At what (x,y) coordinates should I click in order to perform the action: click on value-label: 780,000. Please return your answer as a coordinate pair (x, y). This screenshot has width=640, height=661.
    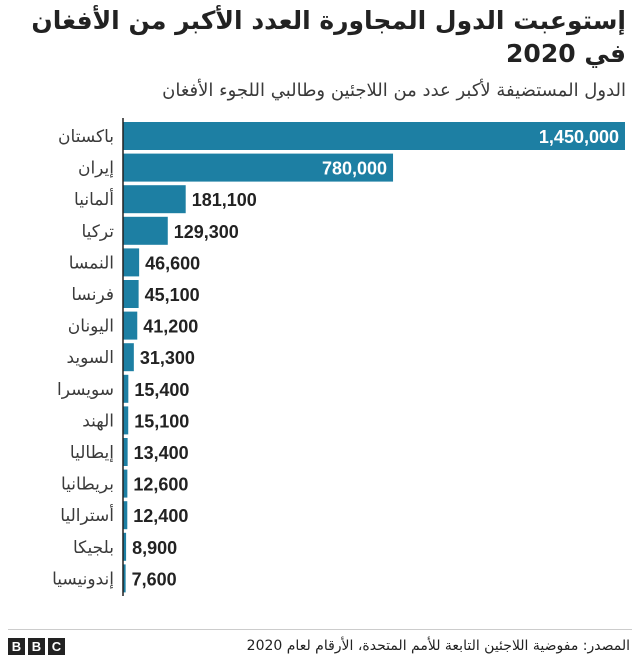
    Looking at the image, I should click on (354, 169).